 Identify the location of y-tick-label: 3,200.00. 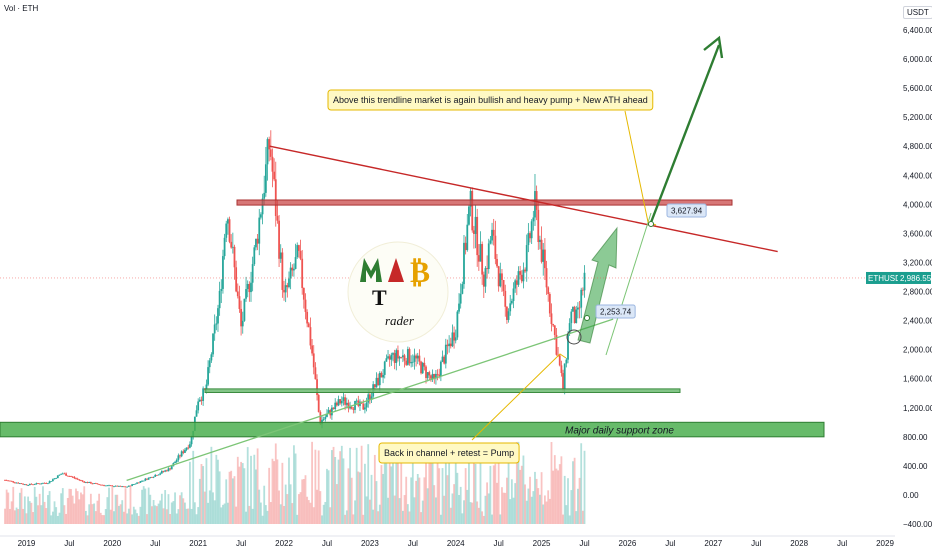
(917, 262).